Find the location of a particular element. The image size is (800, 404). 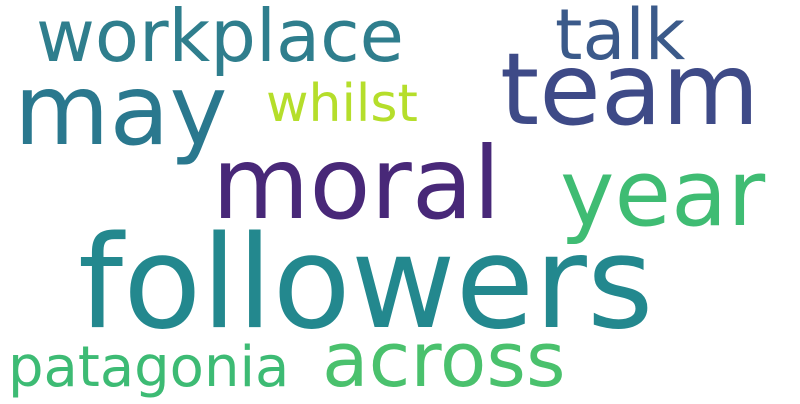

word-team: team is located at coordinates (630, 89).